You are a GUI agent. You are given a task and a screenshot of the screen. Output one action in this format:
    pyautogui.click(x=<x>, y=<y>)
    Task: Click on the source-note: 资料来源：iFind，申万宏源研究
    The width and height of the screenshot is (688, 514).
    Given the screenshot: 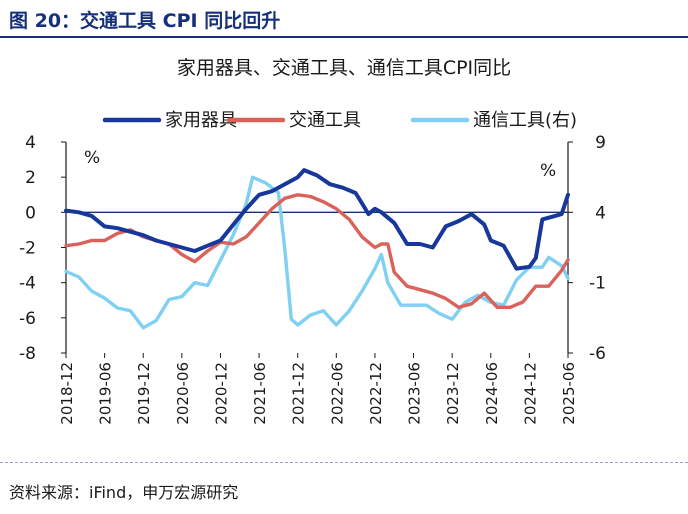 What is the action you would take?
    pyautogui.click(x=124, y=492)
    